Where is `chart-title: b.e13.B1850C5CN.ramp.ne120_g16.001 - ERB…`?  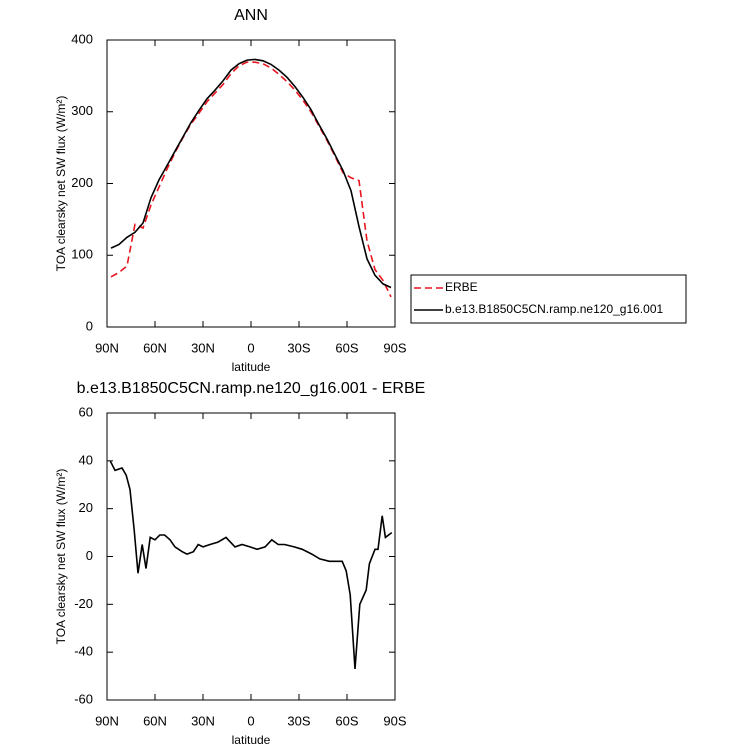 chart-title: b.e13.B1850C5CN.ramp.ne120_g16.001 - ERB… is located at coordinates (251, 388).